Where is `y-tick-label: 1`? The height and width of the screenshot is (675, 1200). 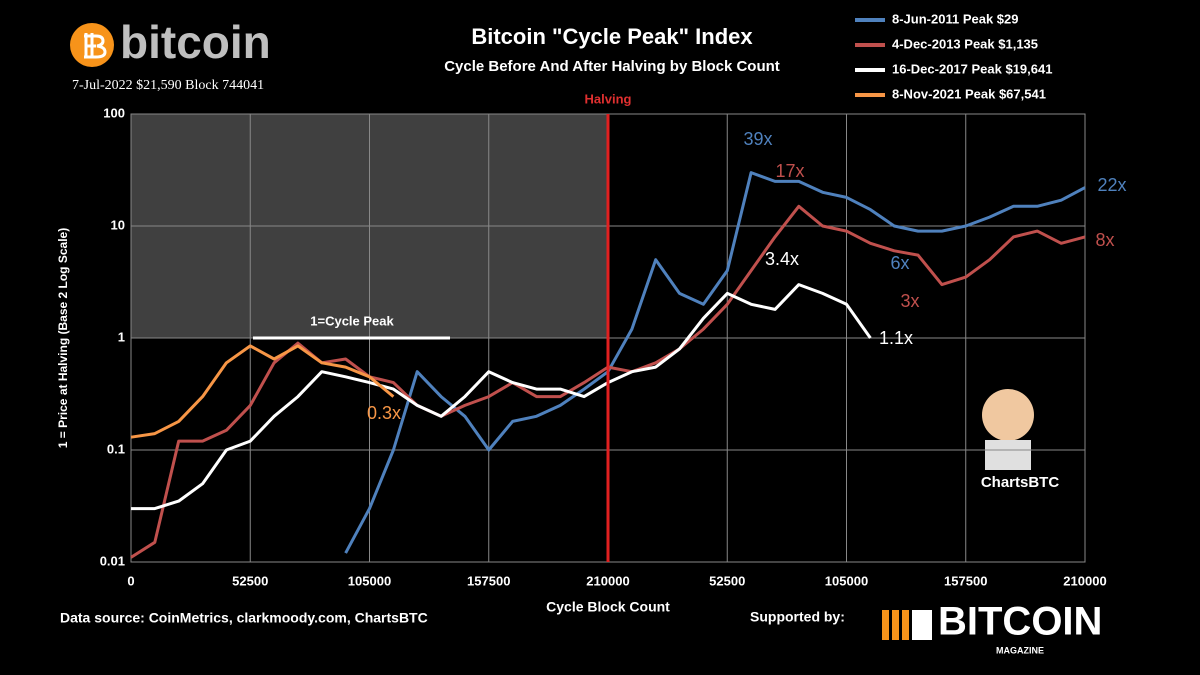
y-tick-label: 1 is located at coordinates (121, 336).